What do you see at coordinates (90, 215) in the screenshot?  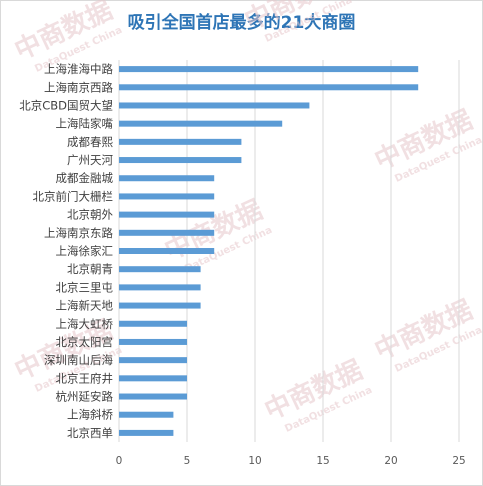 I see `category-label: 北京朝外` at bounding box center [90, 215].